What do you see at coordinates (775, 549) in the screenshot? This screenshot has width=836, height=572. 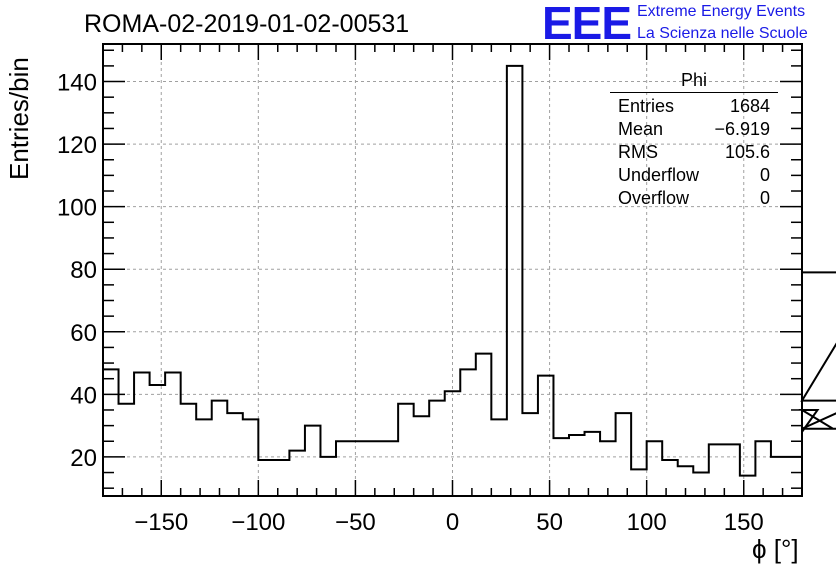 I see `x-axis-label: ϕ [°]` at bounding box center [775, 549].